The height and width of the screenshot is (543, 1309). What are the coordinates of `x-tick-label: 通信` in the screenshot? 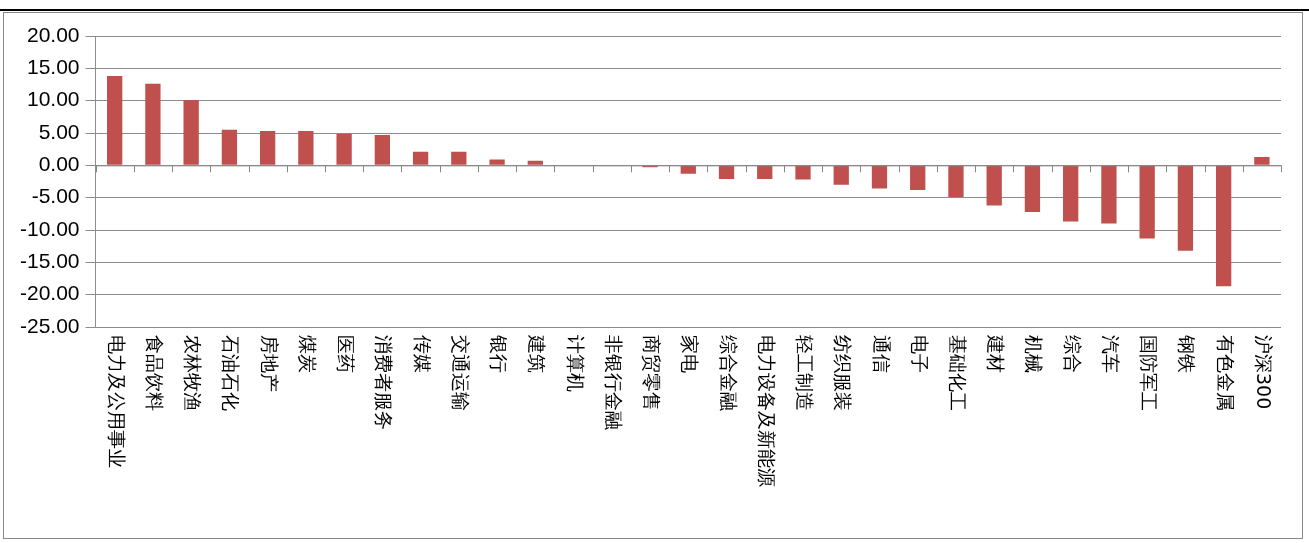 It's located at (881, 354).